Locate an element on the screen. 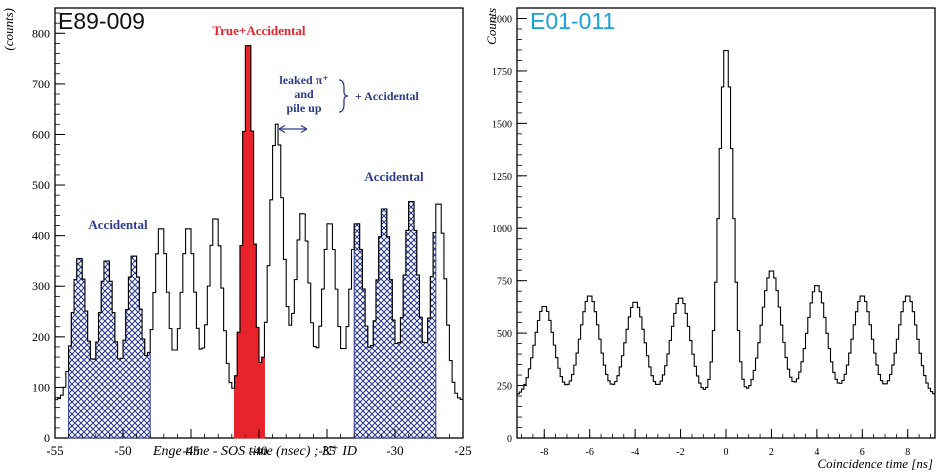  y-tick-label: 1250 is located at coordinates (502, 177).